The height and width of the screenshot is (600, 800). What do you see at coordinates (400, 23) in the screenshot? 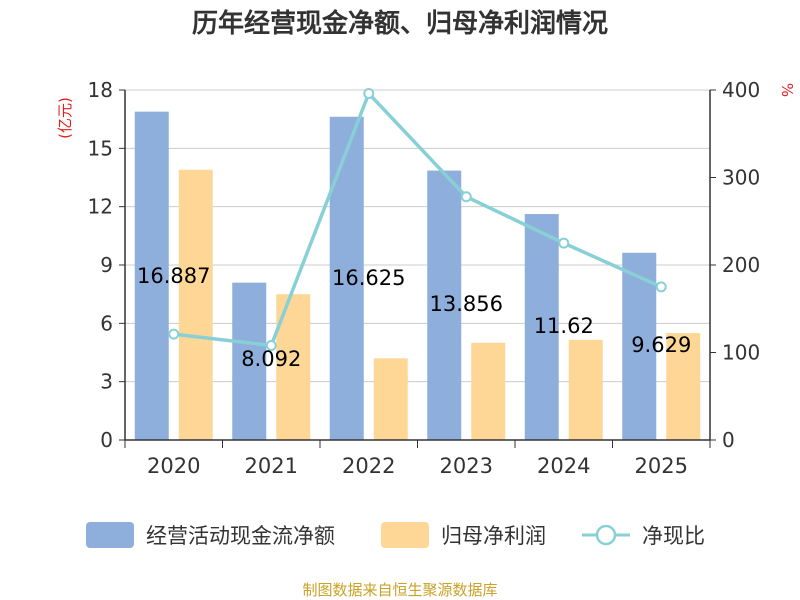
I see `chart-title: 历年经营现金净额、归母净利润情况` at bounding box center [400, 23].